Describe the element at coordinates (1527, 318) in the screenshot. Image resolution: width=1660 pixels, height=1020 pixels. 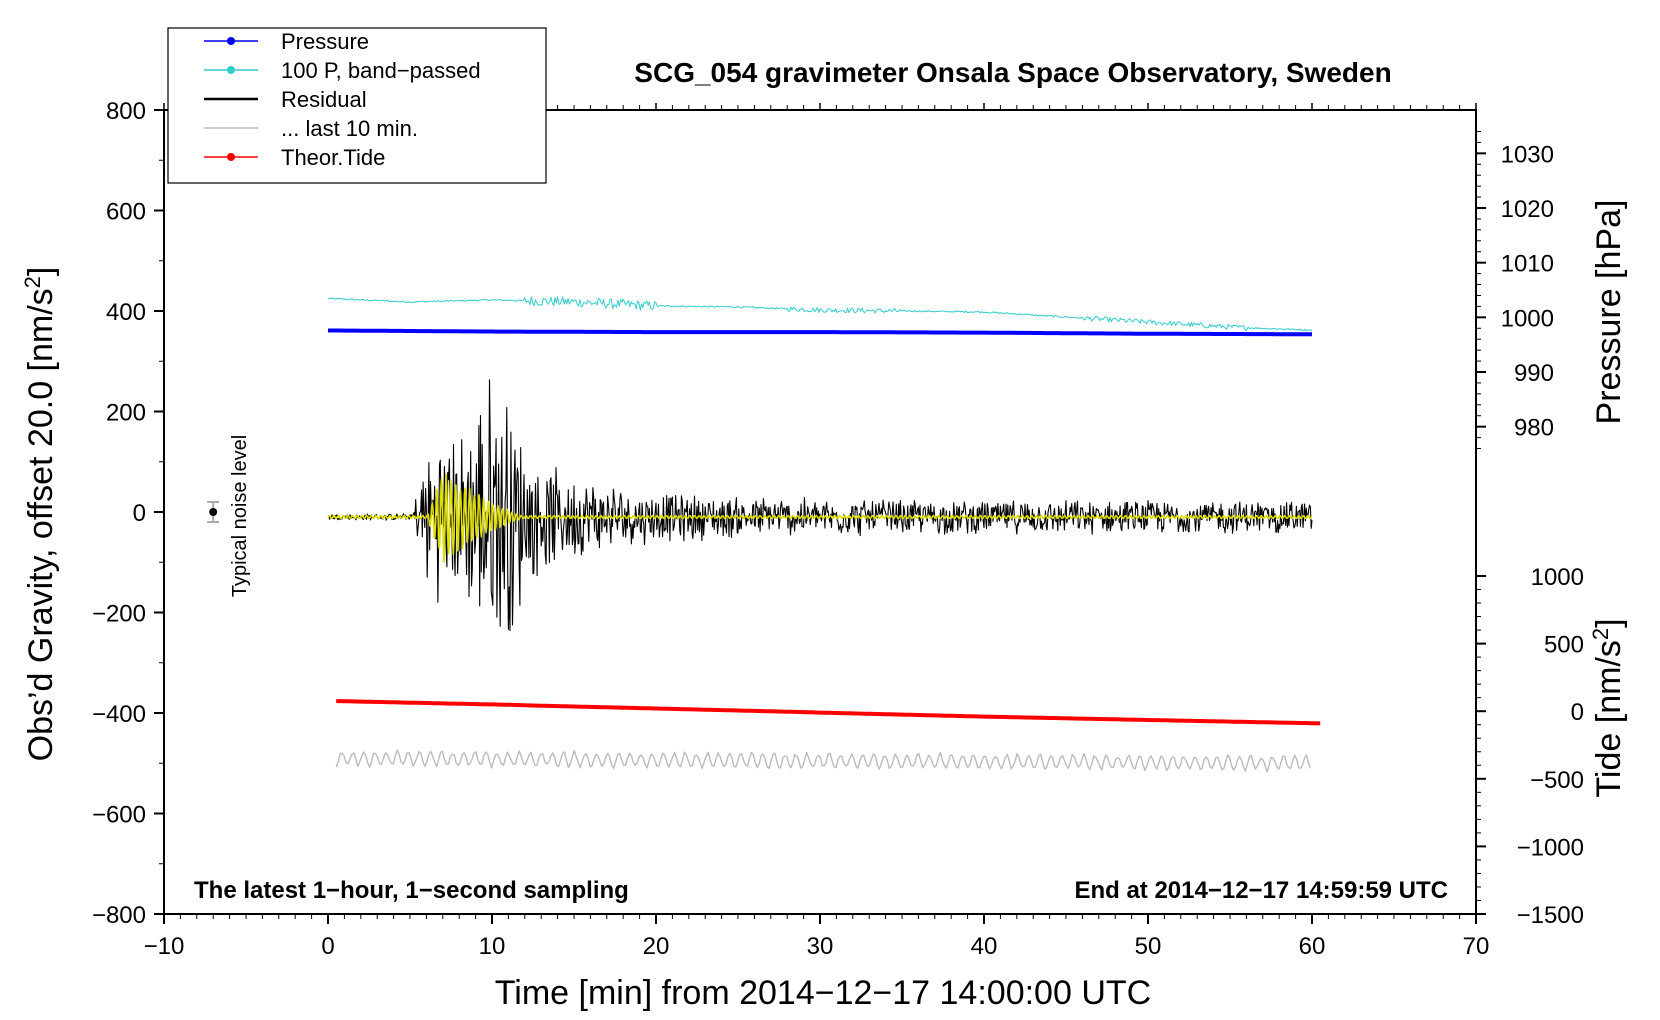
I see `pressure-tick-label: 1000` at that location.